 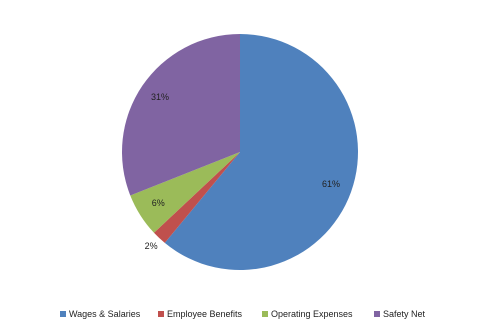 I want to click on legend-label: Safety Net, so click(x=404, y=314).